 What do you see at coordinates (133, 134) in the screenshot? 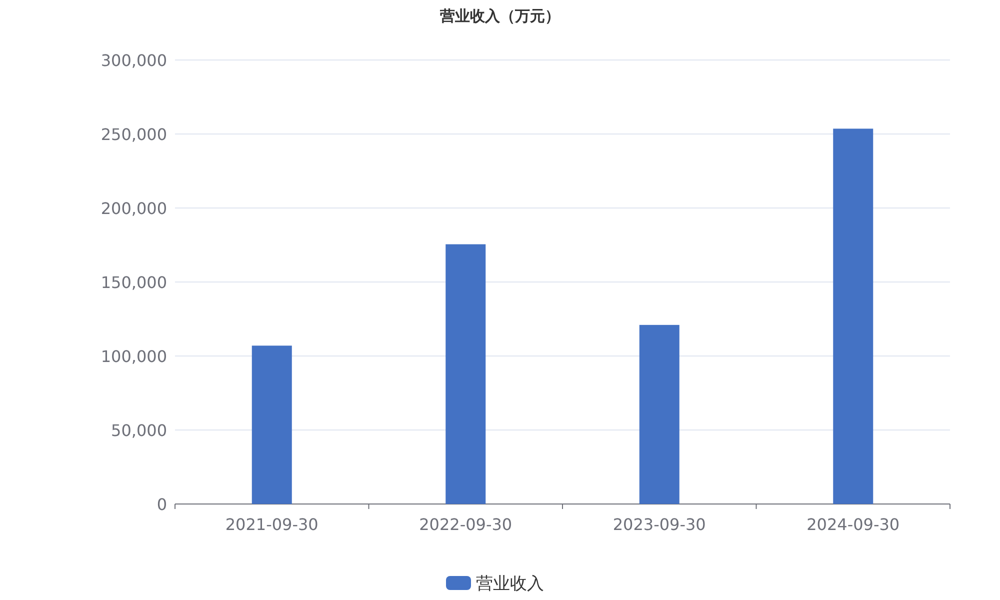
I see `y-tick-label: 250,000` at bounding box center [133, 134].